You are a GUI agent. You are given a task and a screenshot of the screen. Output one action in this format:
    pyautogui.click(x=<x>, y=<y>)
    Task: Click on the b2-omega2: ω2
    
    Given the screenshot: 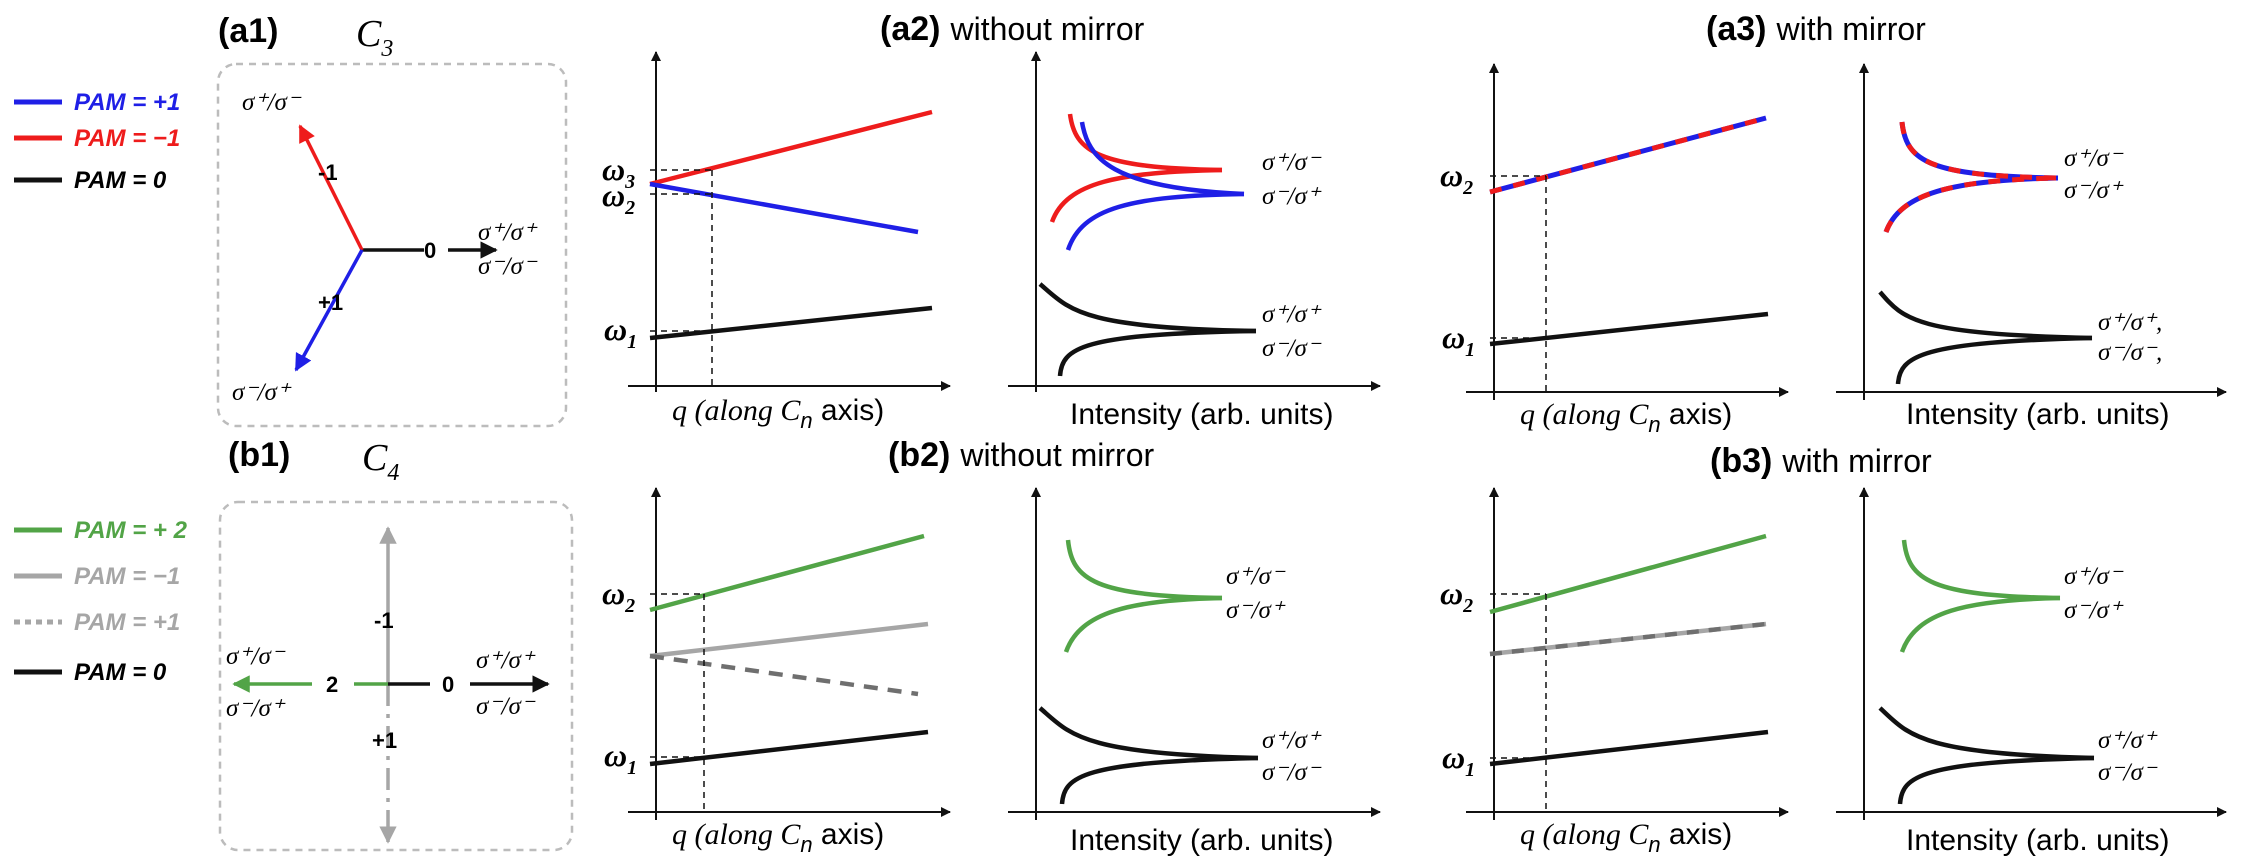 What is the action you would take?
    pyautogui.click(x=618, y=596)
    